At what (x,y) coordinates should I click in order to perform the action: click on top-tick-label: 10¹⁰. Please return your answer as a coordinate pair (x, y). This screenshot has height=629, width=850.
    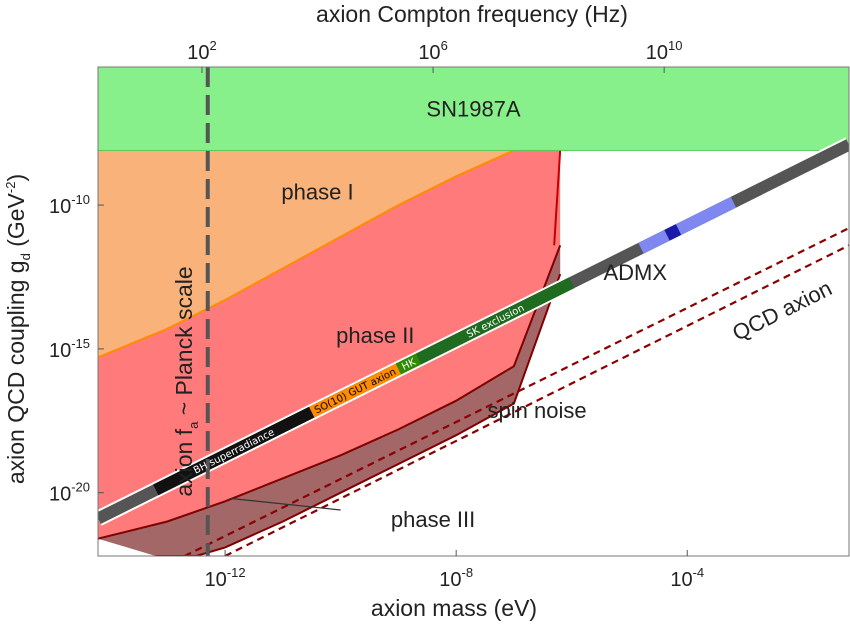
    Looking at the image, I should click on (664, 51).